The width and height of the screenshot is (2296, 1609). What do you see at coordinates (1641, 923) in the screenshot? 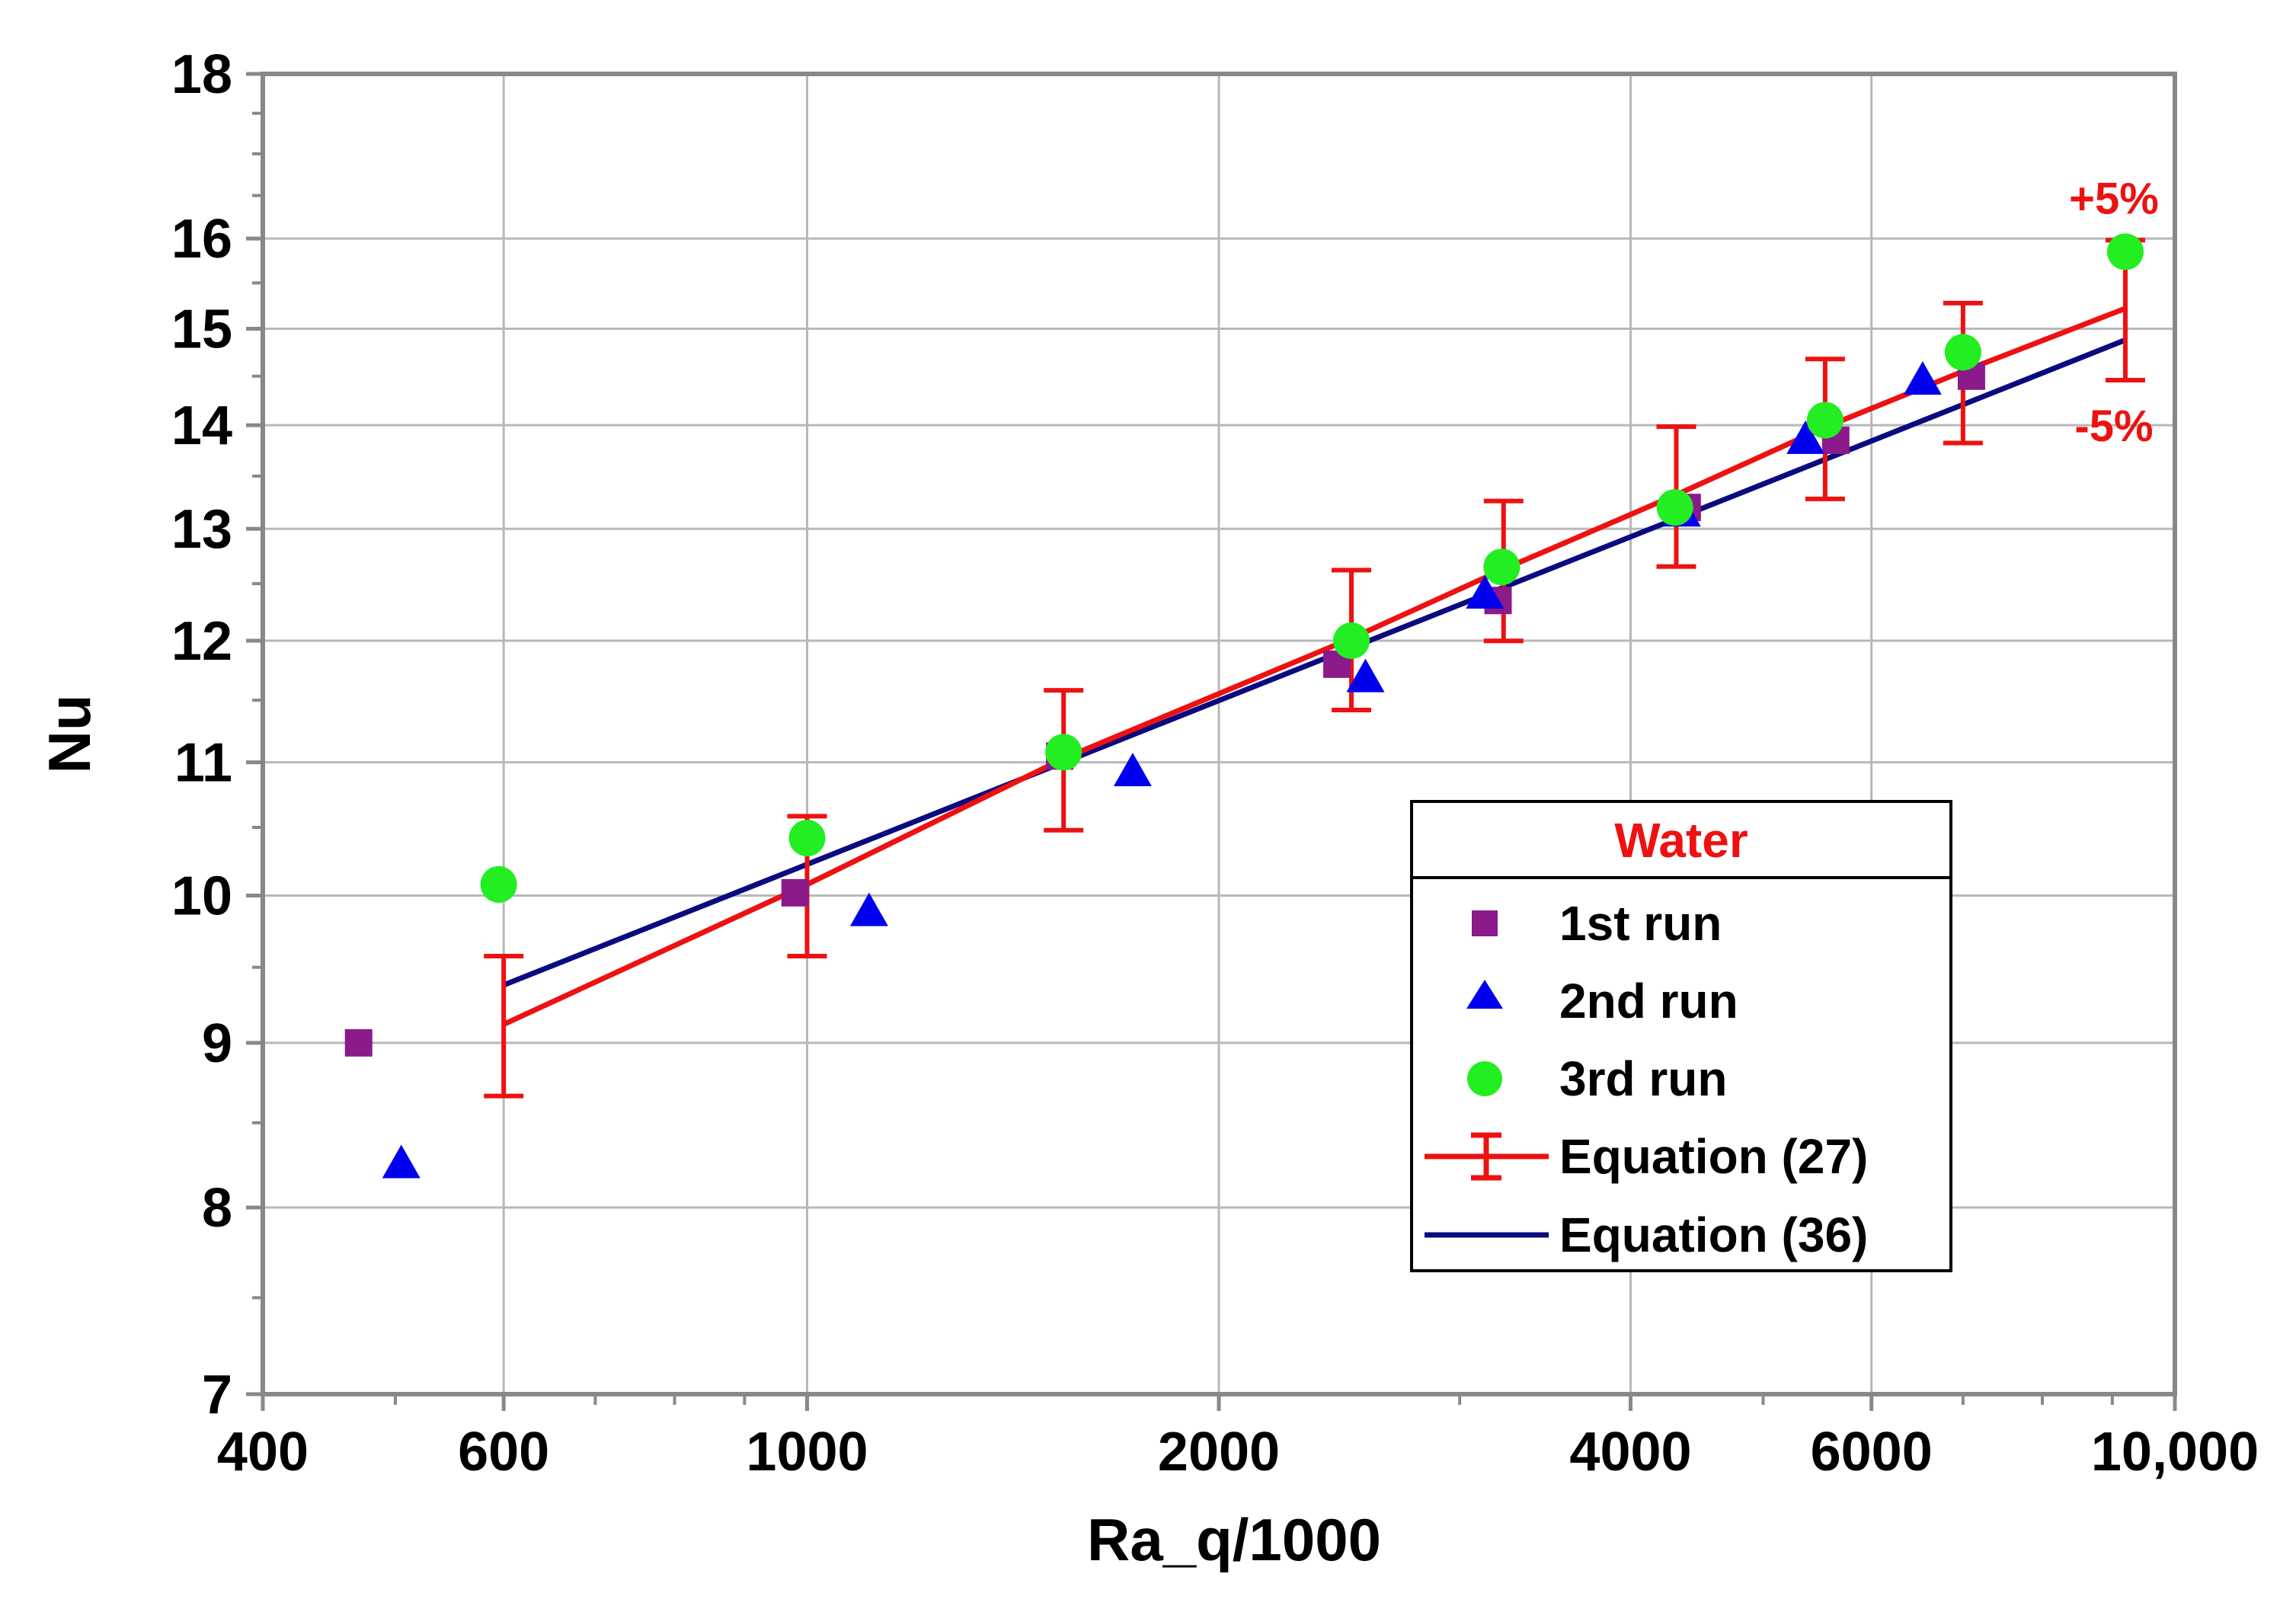
I see `legend-label-1st-run: 1st run` at bounding box center [1641, 923].